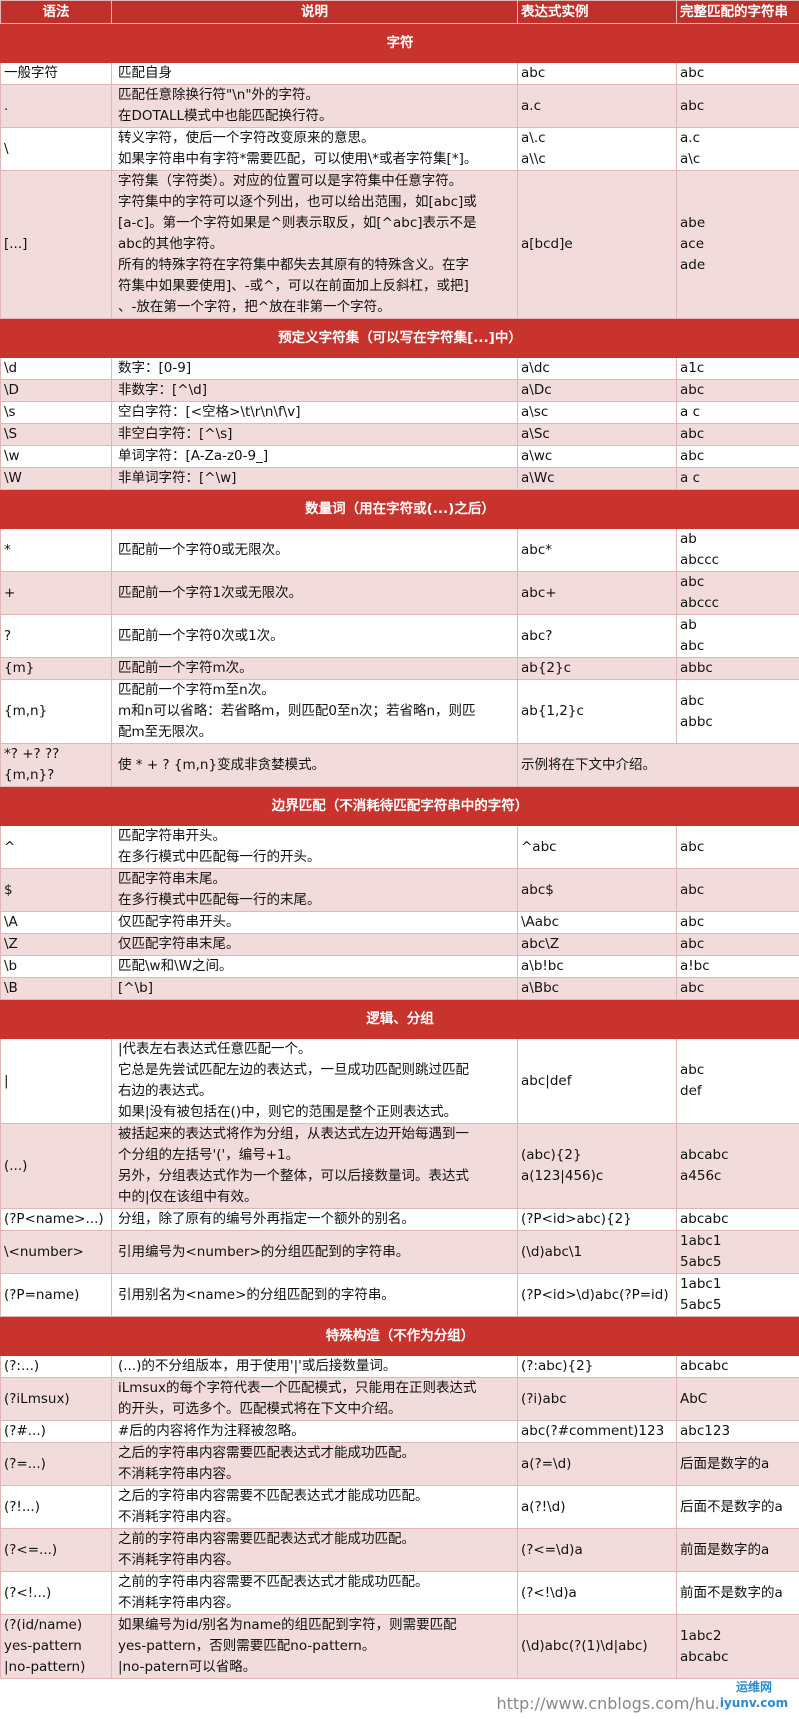 This screenshot has width=799, height=1719. I want to click on cell-syntax: ., so click(56, 106).